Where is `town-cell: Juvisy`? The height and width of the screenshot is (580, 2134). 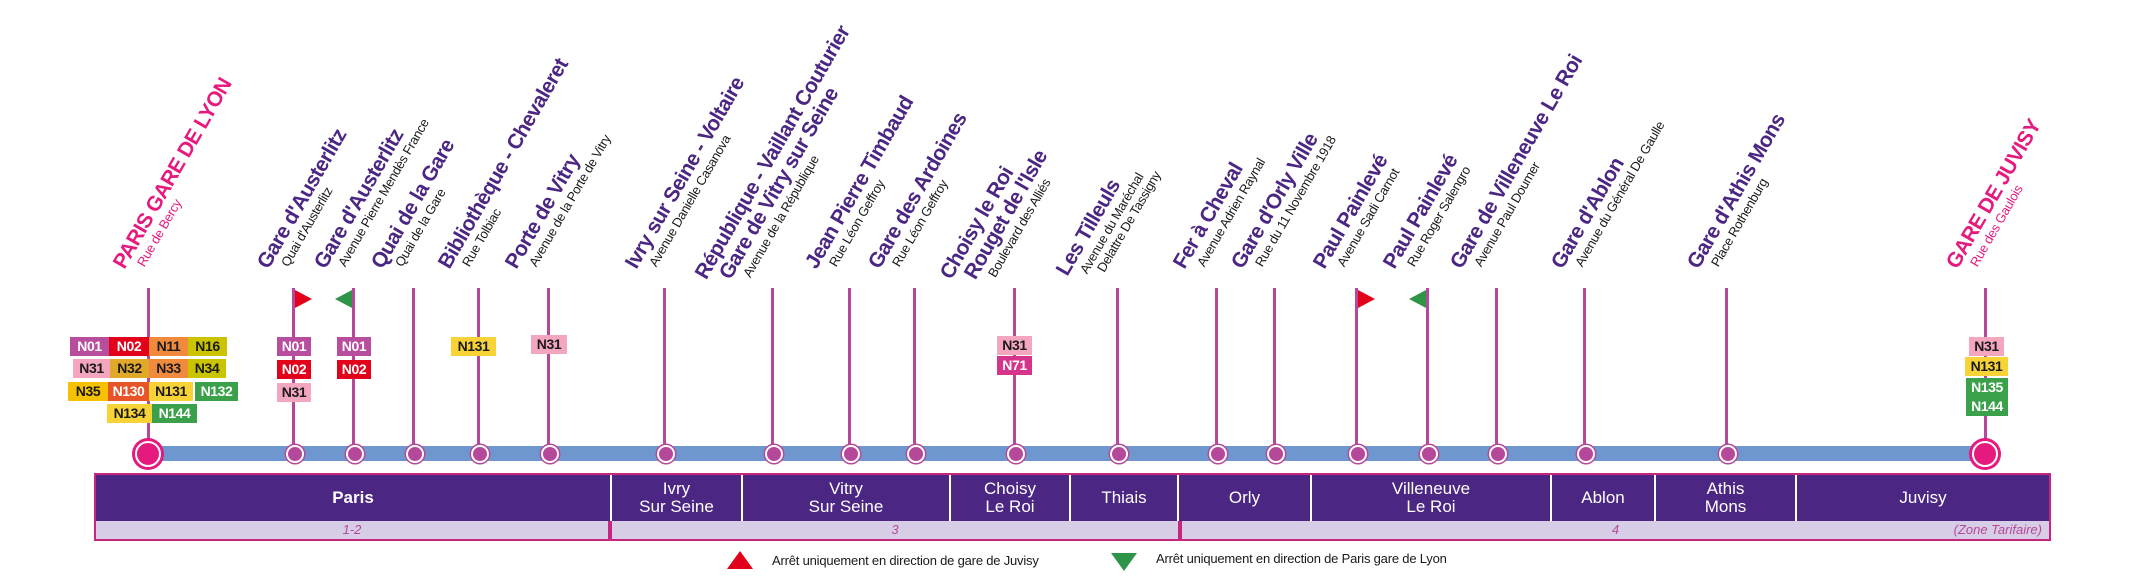
town-cell: Juvisy is located at coordinates (1923, 498).